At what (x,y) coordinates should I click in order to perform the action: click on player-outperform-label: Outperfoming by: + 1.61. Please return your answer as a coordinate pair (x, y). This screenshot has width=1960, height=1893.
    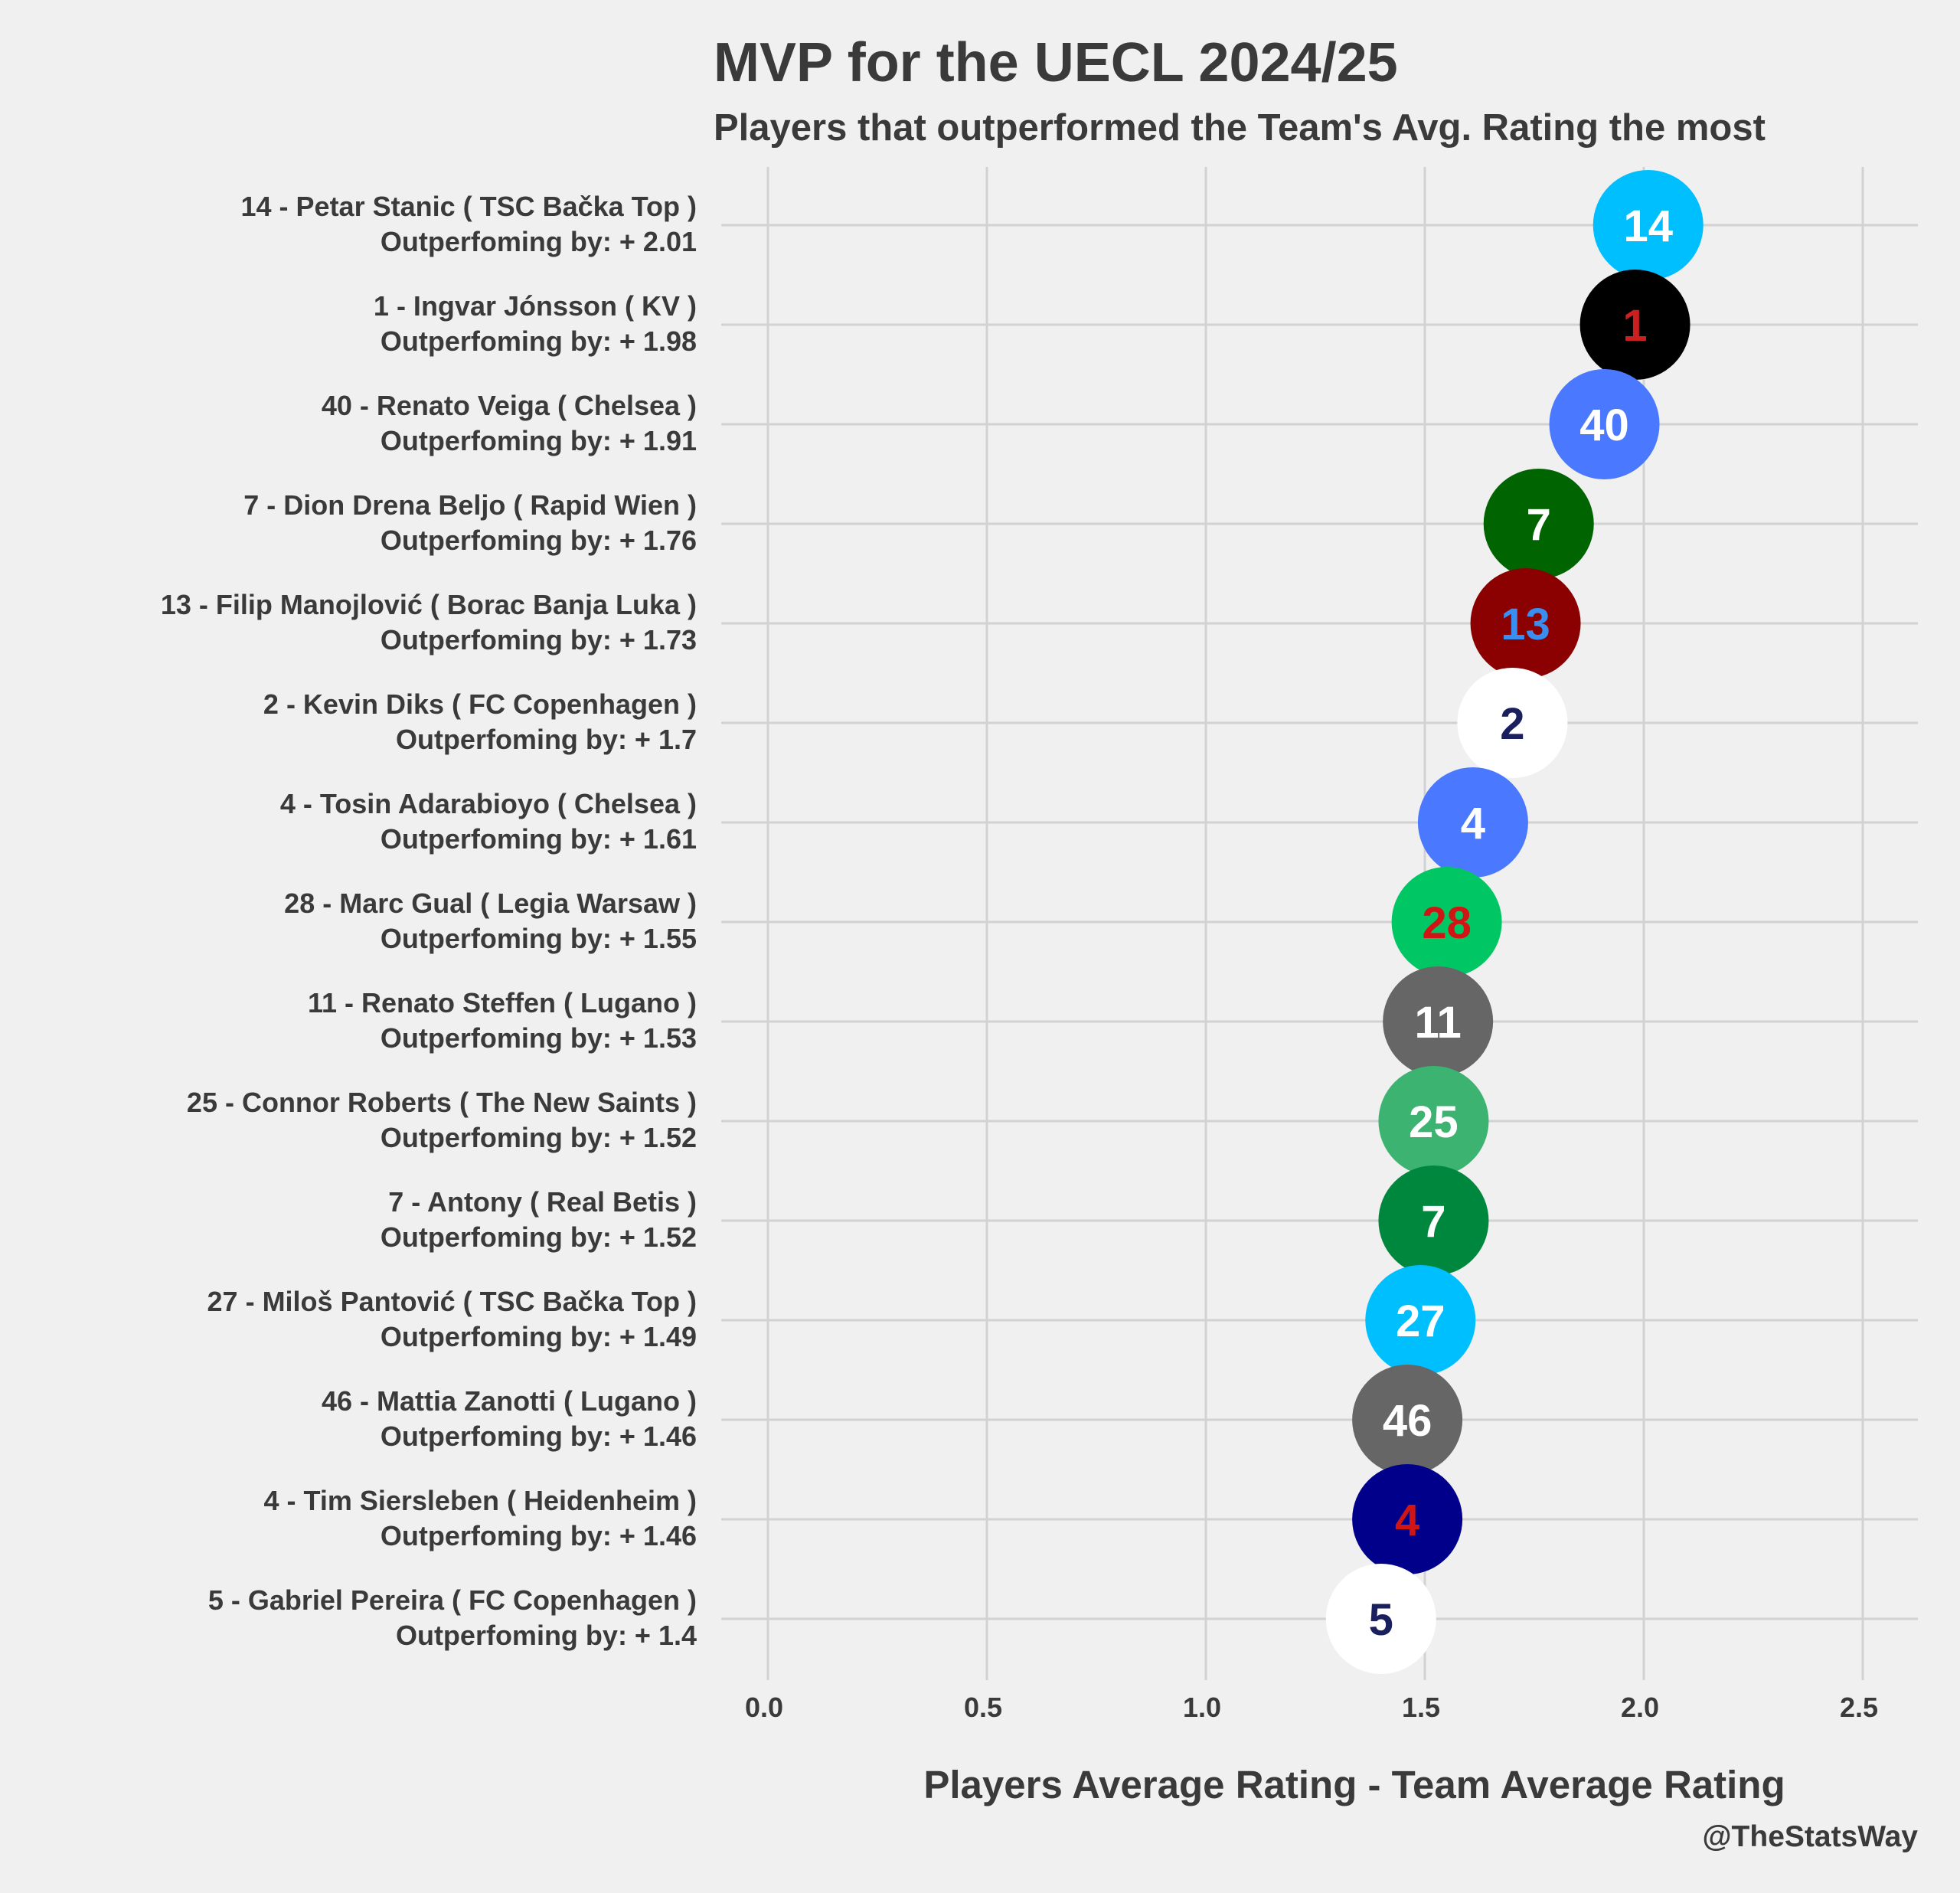
    Looking at the image, I should click on (539, 839).